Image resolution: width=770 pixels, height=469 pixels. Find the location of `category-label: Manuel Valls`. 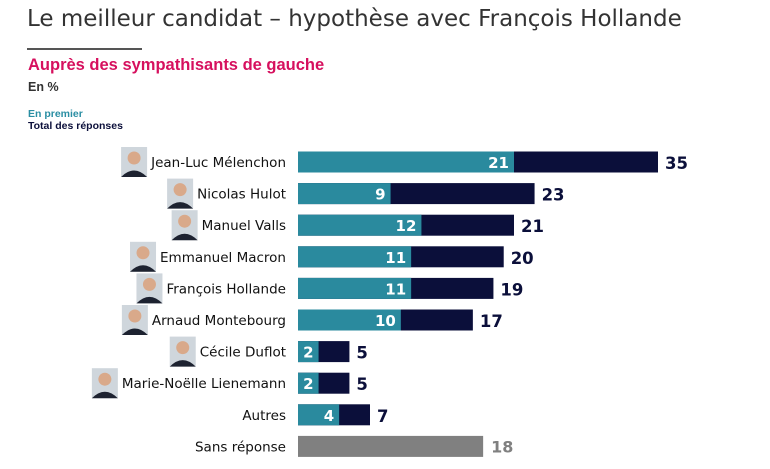

category-label: Manuel Valls is located at coordinates (244, 226).